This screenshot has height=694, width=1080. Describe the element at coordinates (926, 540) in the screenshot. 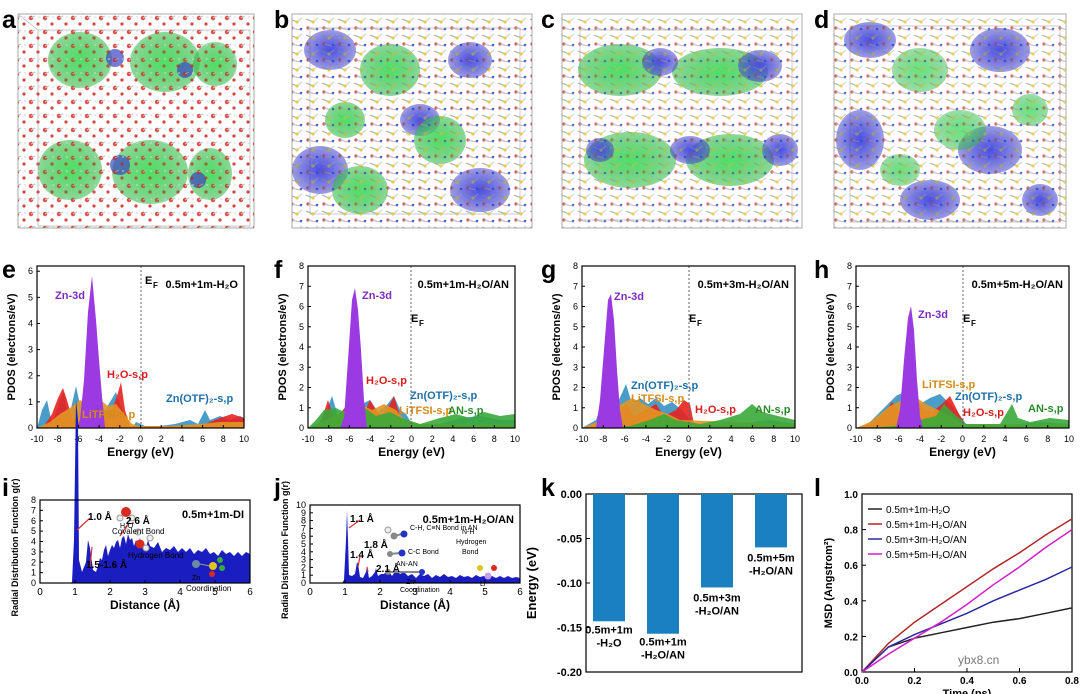

I see `legend-label: 0.5m+3m-H₂O/AN` at that location.